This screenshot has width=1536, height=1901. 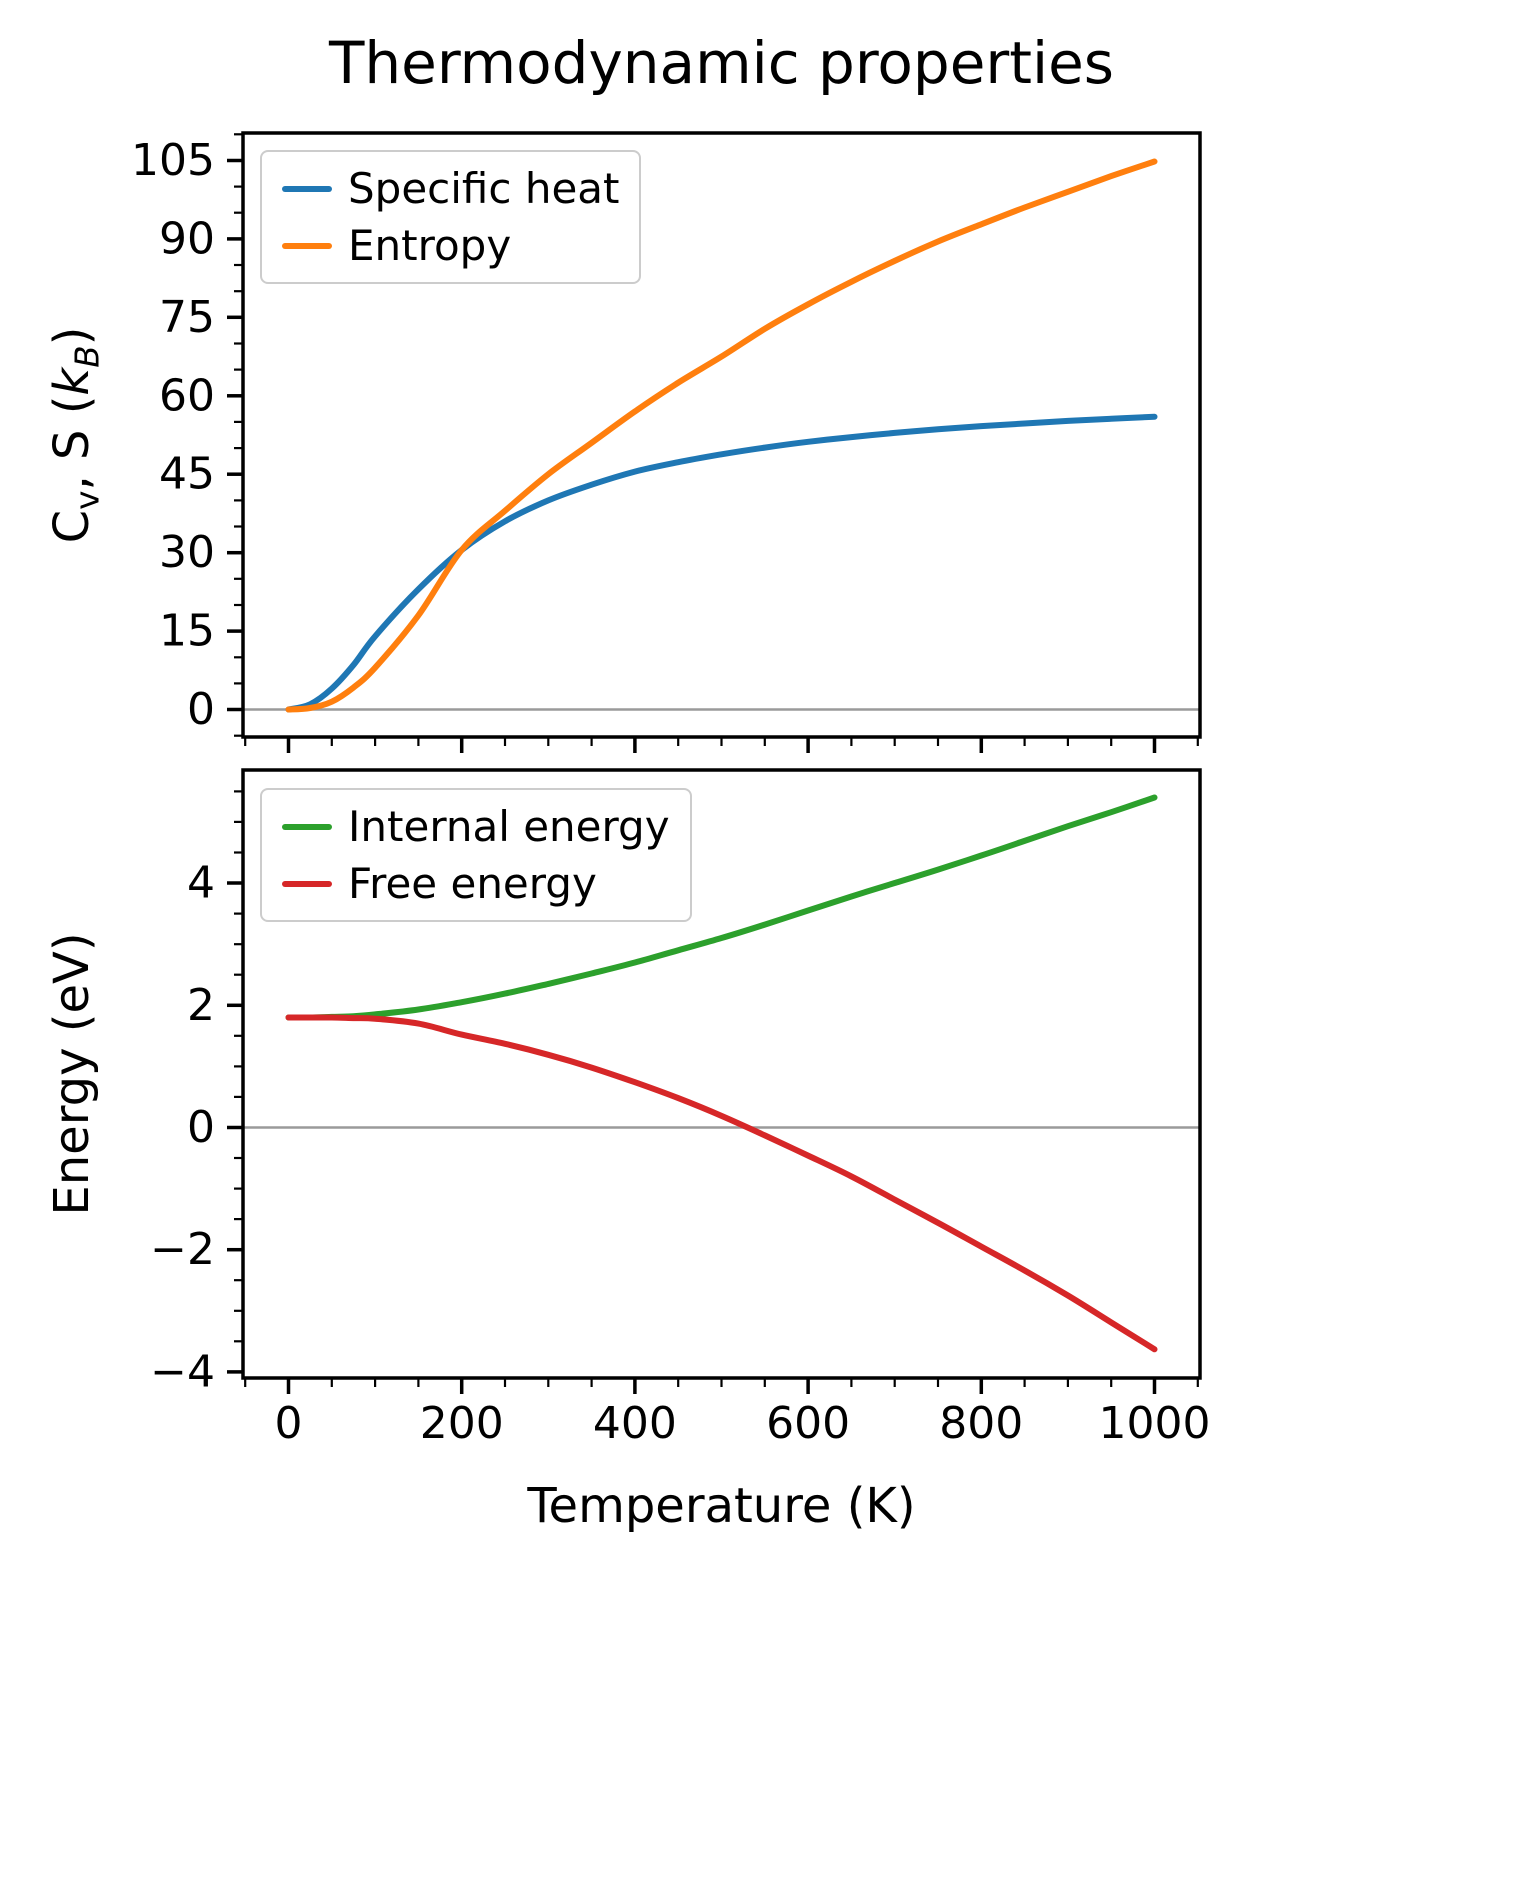 I want to click on legend-label-specific-heat: Specific heat, so click(x=484, y=188).